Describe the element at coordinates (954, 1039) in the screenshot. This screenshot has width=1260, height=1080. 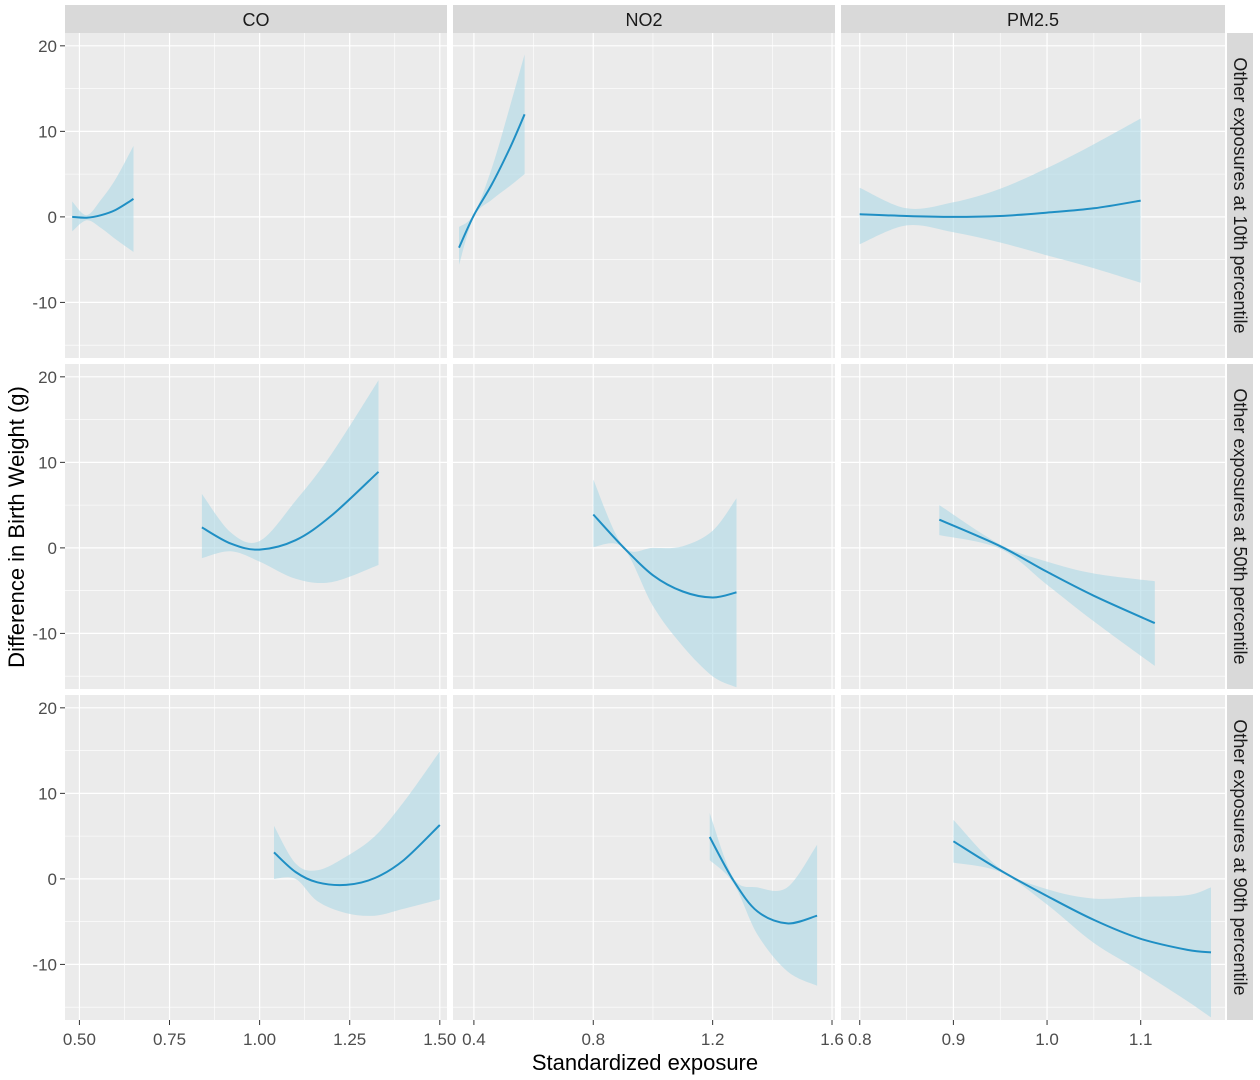
I see `x-tick-label: 0.9` at that location.